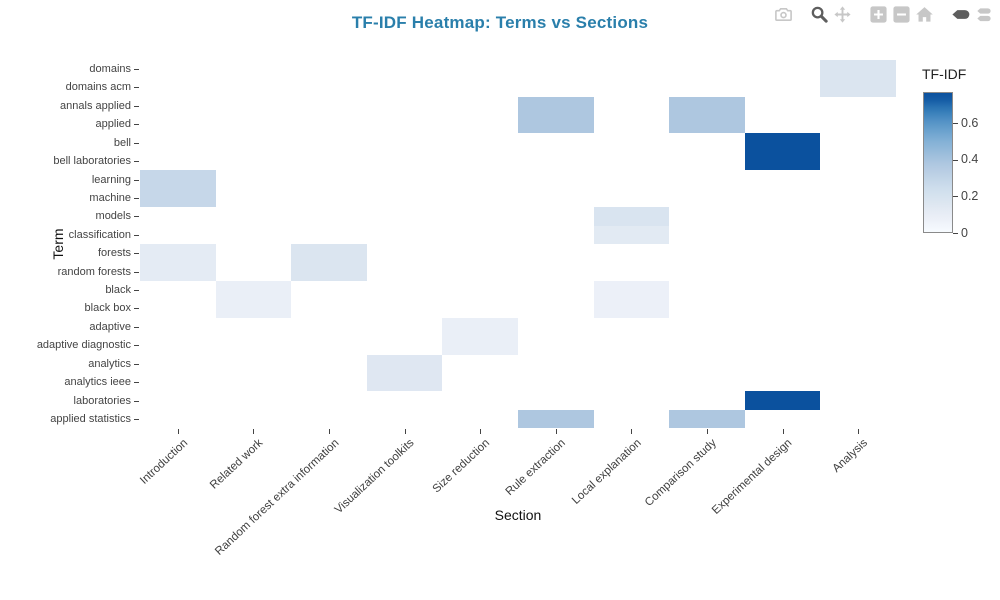 The width and height of the screenshot is (1000, 600). What do you see at coordinates (99, 234) in the screenshot?
I see `y-tick-label: classification` at bounding box center [99, 234].